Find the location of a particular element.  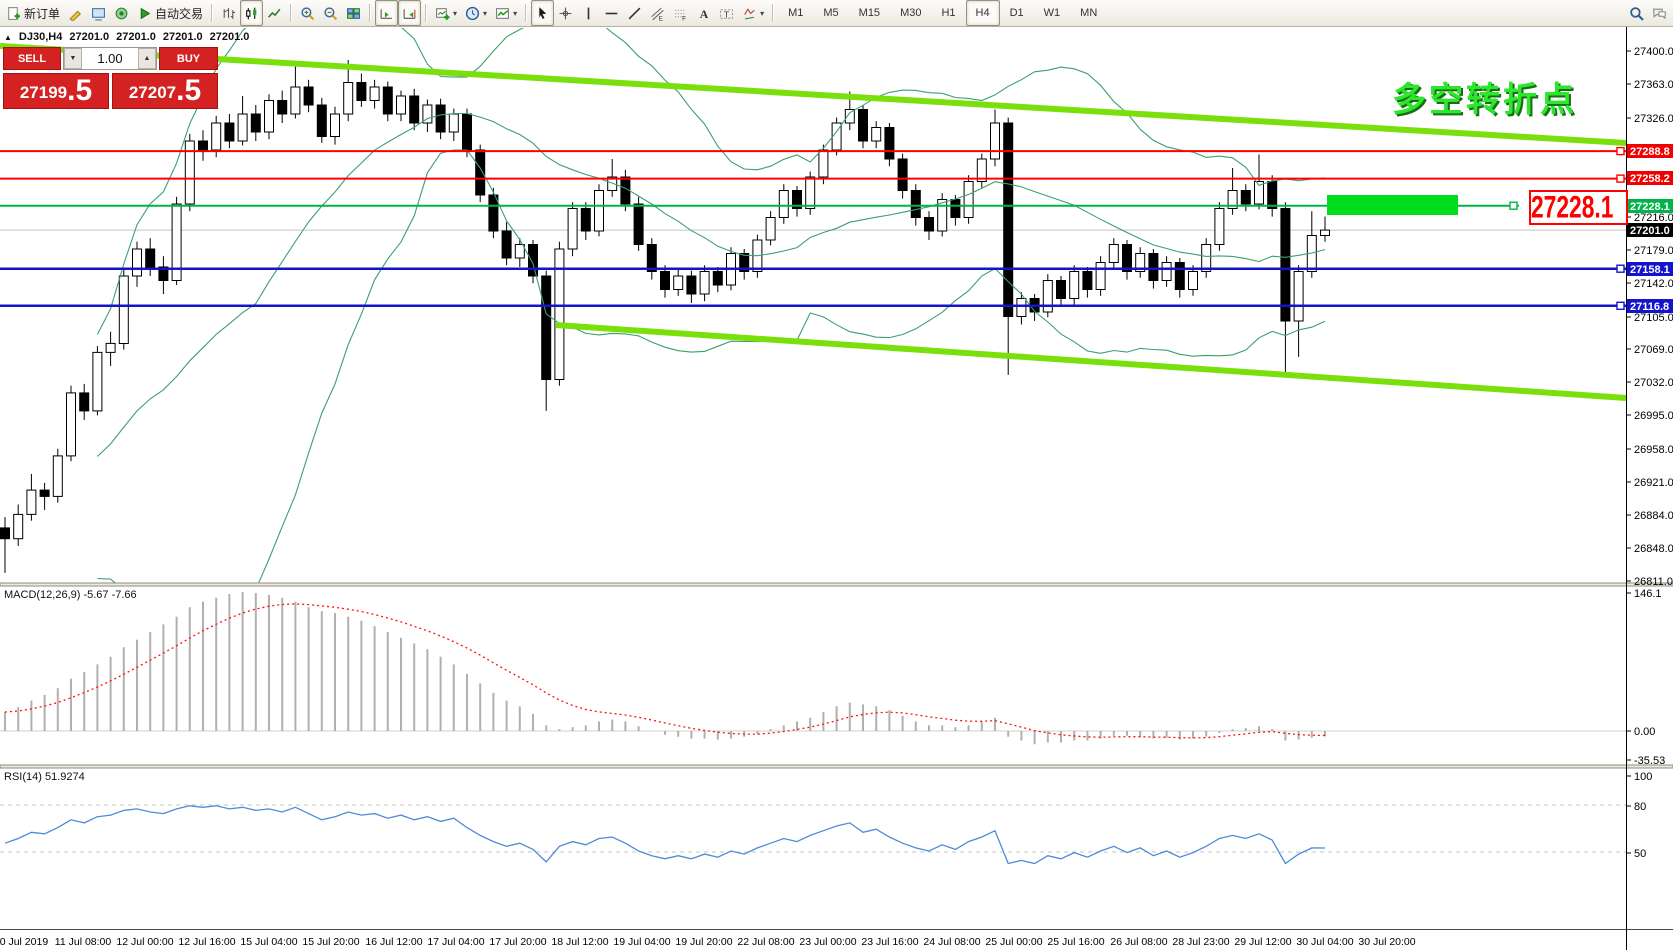

zoom-out-button is located at coordinates (330, 13).